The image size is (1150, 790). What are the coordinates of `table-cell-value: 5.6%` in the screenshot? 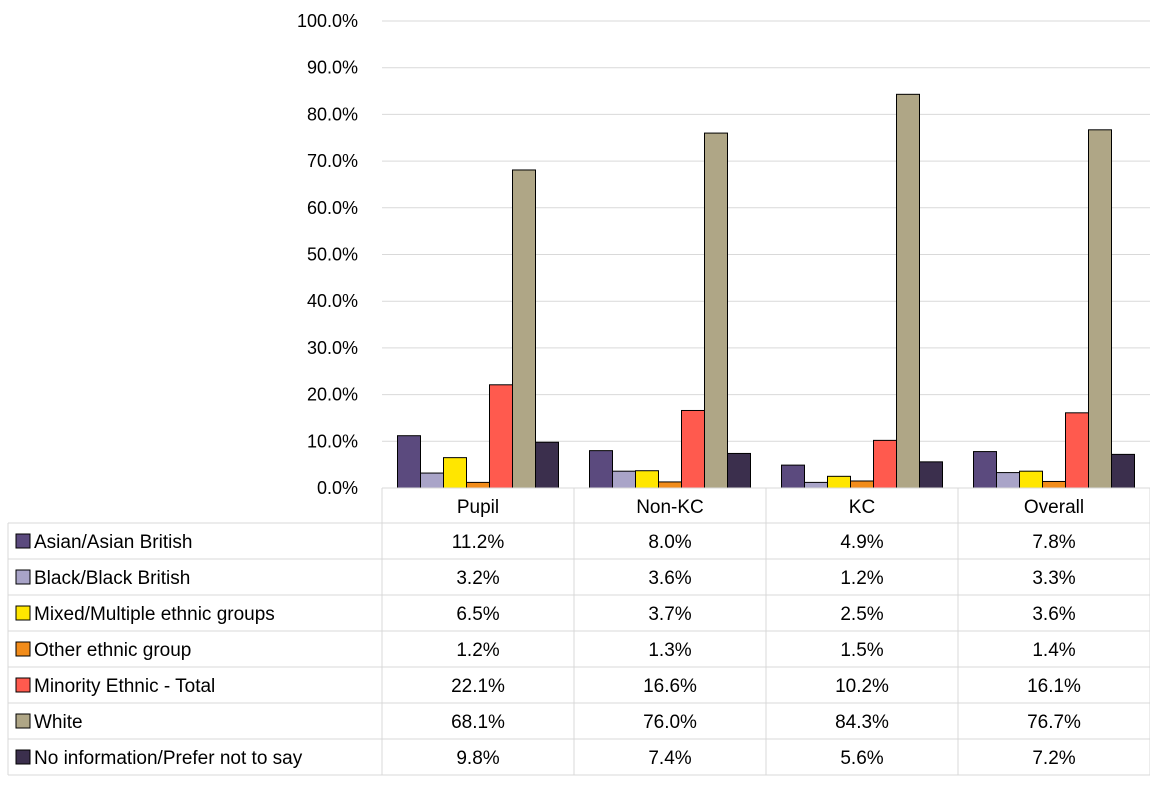 It's located at (861, 758).